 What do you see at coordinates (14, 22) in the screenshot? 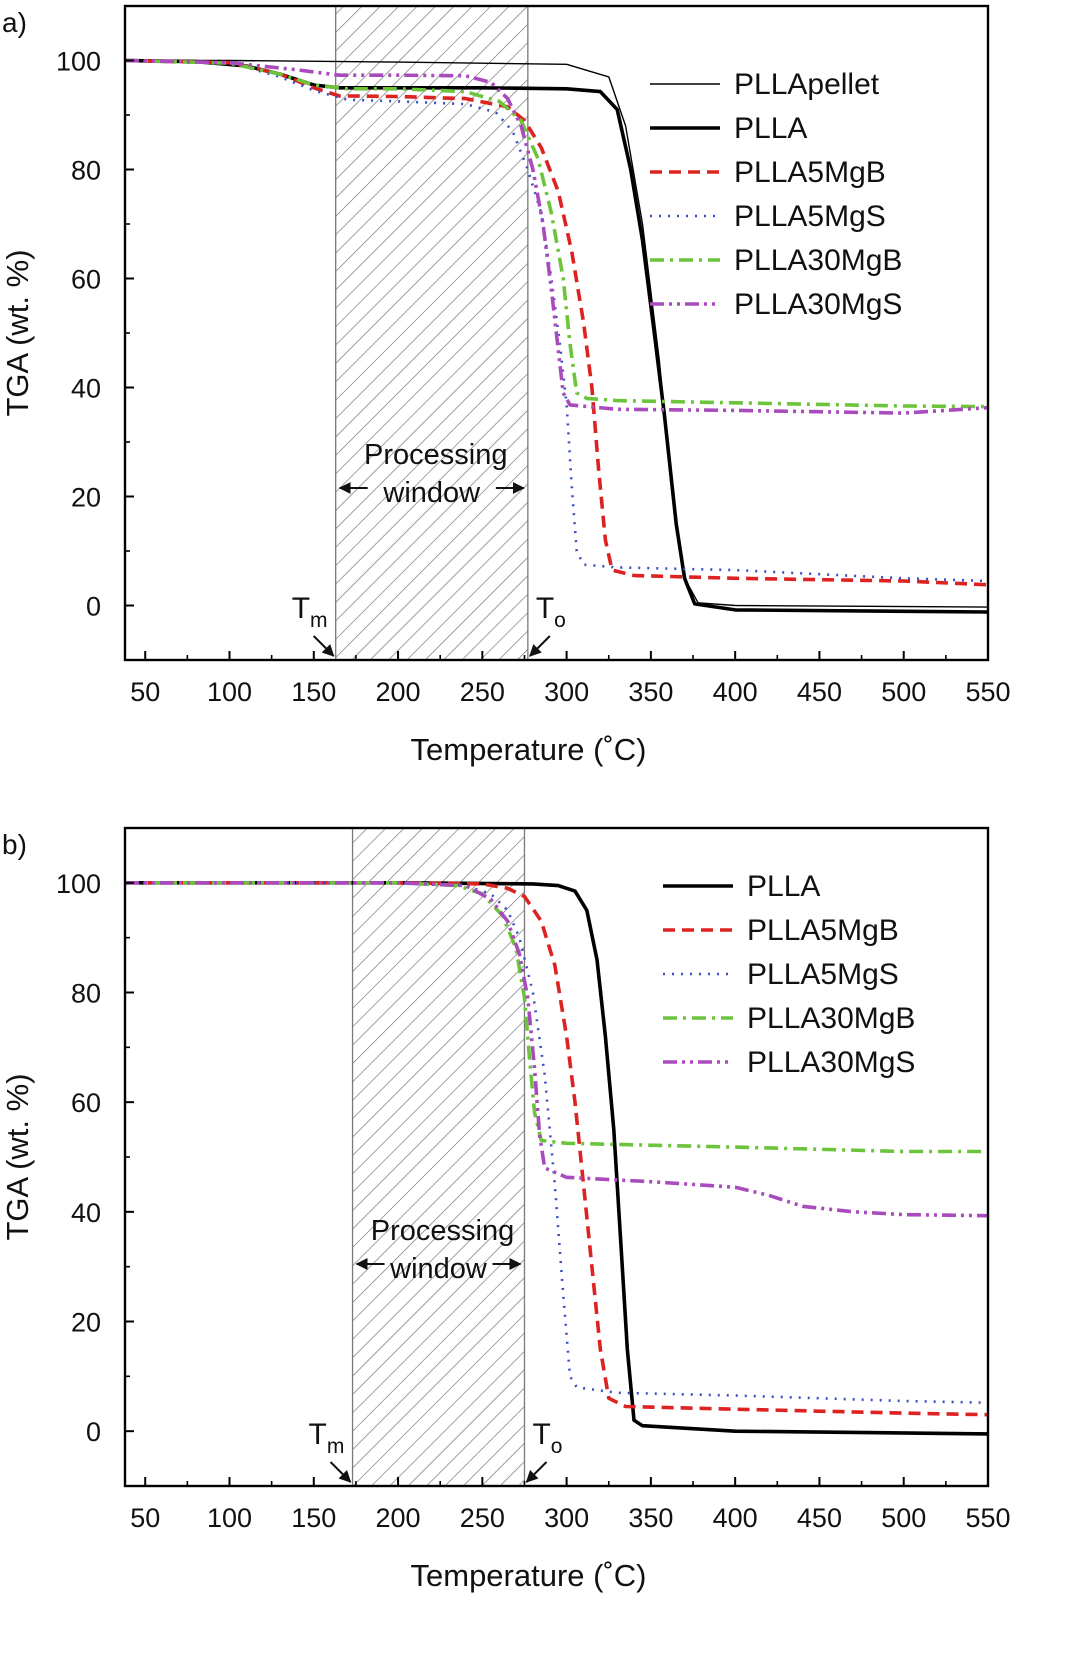
I see `panel-label: a)` at bounding box center [14, 22].